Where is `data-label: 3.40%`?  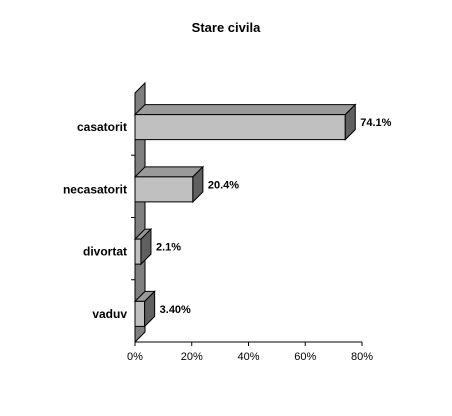 data-label: 3.40% is located at coordinates (175, 310).